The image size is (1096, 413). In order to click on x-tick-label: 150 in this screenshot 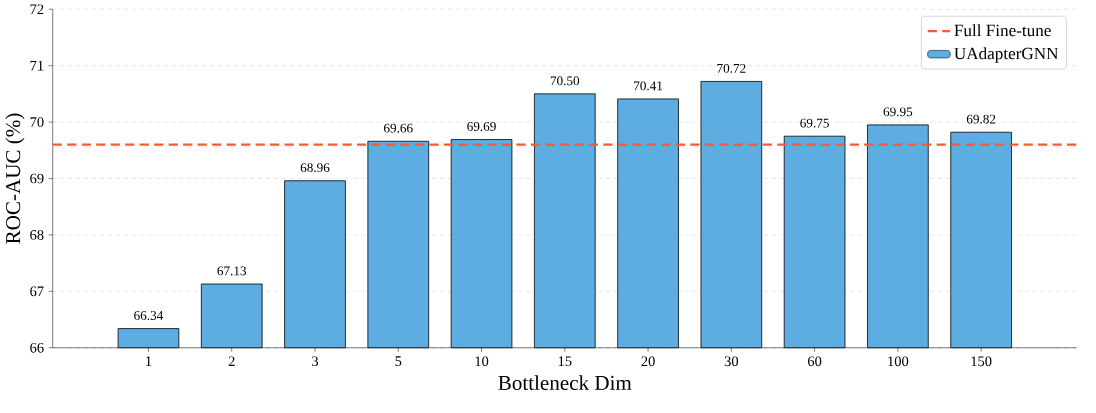, I will do `click(981, 361)`.